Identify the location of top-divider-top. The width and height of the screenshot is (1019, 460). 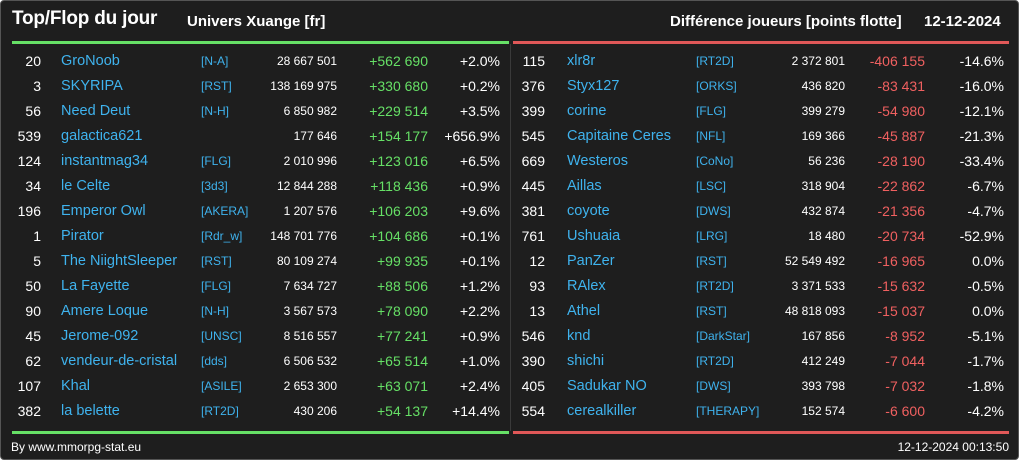
(260, 42).